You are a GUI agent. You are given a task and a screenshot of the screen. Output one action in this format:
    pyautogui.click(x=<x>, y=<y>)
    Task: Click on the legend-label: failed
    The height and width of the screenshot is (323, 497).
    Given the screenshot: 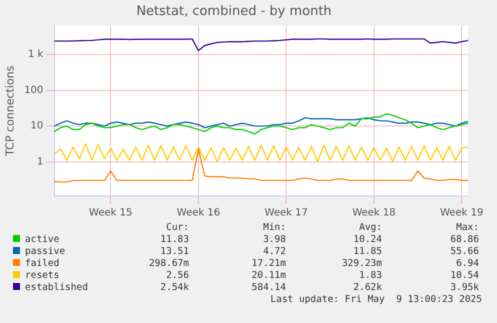 What is the action you would take?
    pyautogui.click(x=42, y=264)
    